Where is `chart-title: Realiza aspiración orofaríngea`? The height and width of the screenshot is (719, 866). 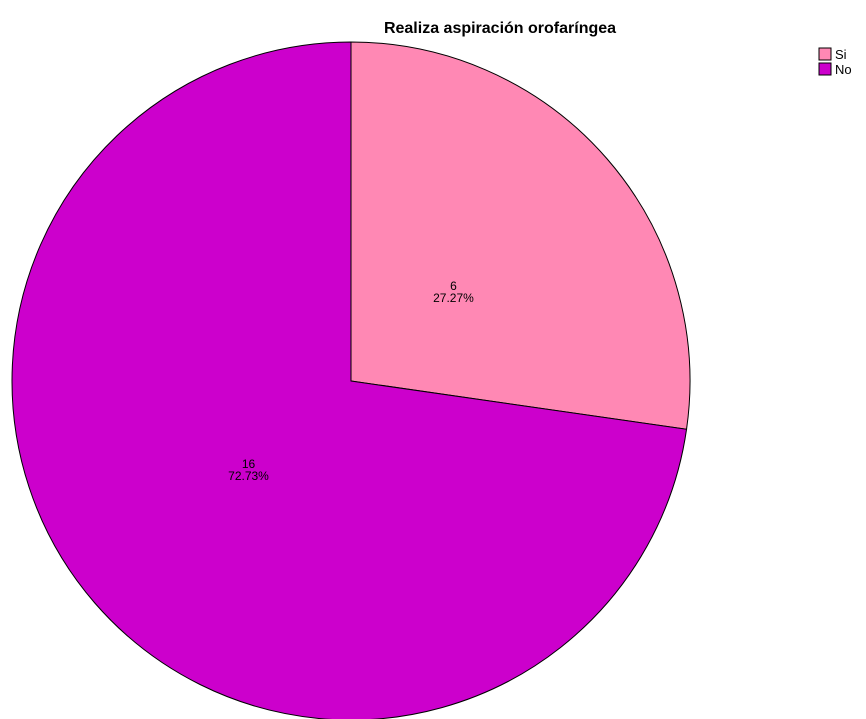 chart-title: Realiza aspiración orofaríngea is located at coordinates (500, 28).